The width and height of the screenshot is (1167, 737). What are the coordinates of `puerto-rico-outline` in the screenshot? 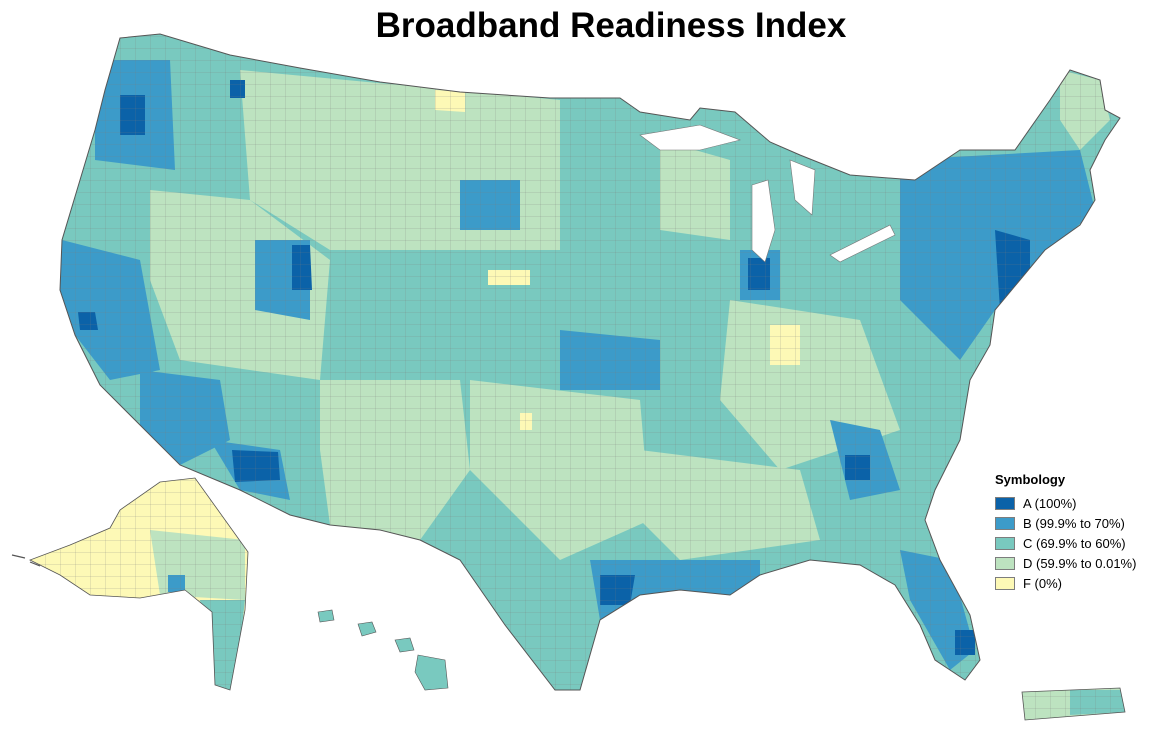 It's located at (1073, 704).